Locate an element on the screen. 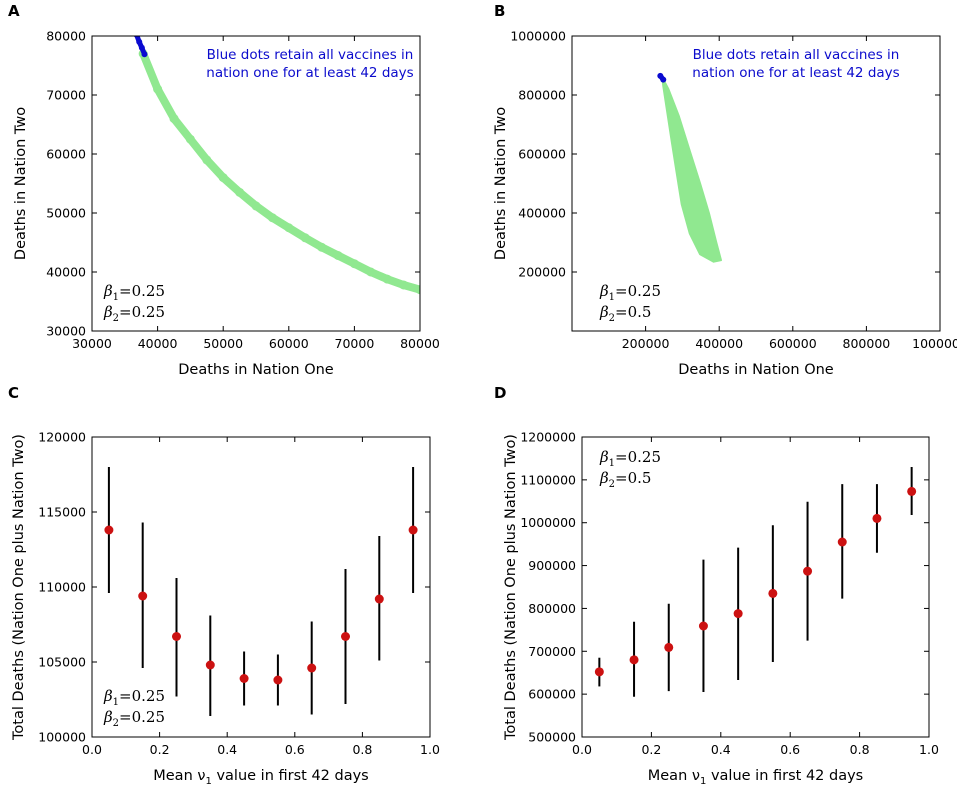 The width and height of the screenshot is (957, 791). y-tick-label: 500000 is located at coordinates (552, 737).